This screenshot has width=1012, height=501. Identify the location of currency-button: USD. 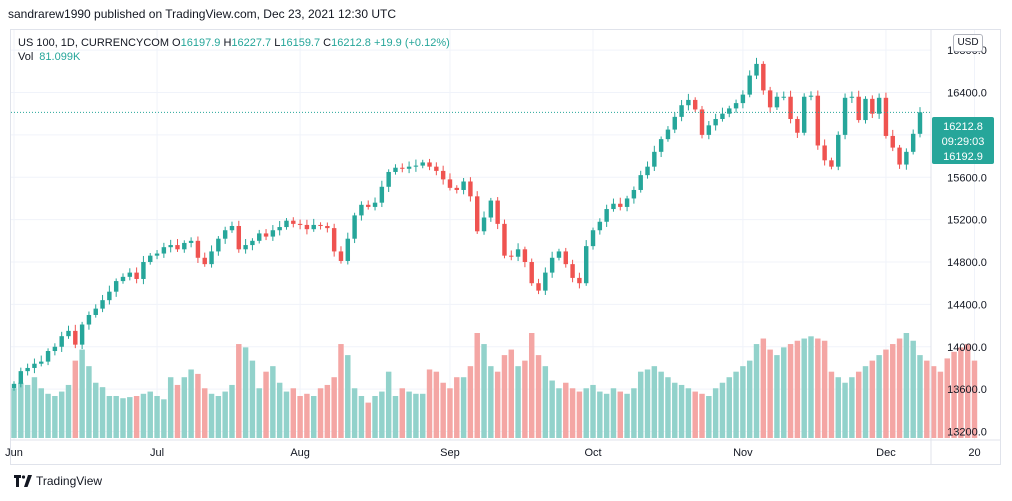
(968, 43).